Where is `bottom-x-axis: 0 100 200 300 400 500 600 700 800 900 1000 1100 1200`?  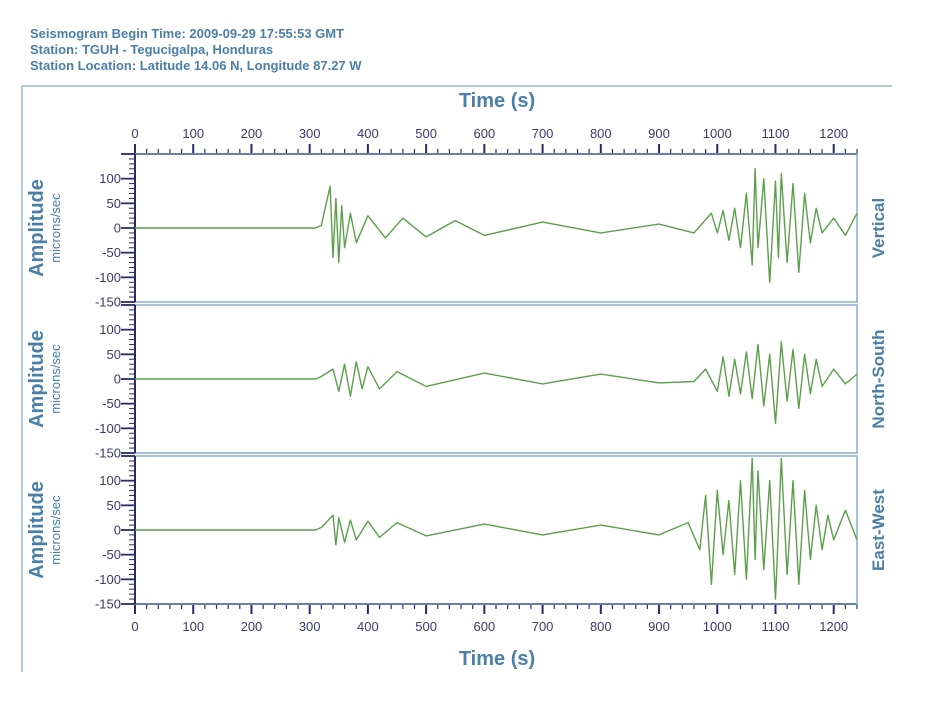
bottom-x-axis: 0 100 200 300 400 500 600 700 800 900 1000 1100 1200 is located at coordinates (494, 618).